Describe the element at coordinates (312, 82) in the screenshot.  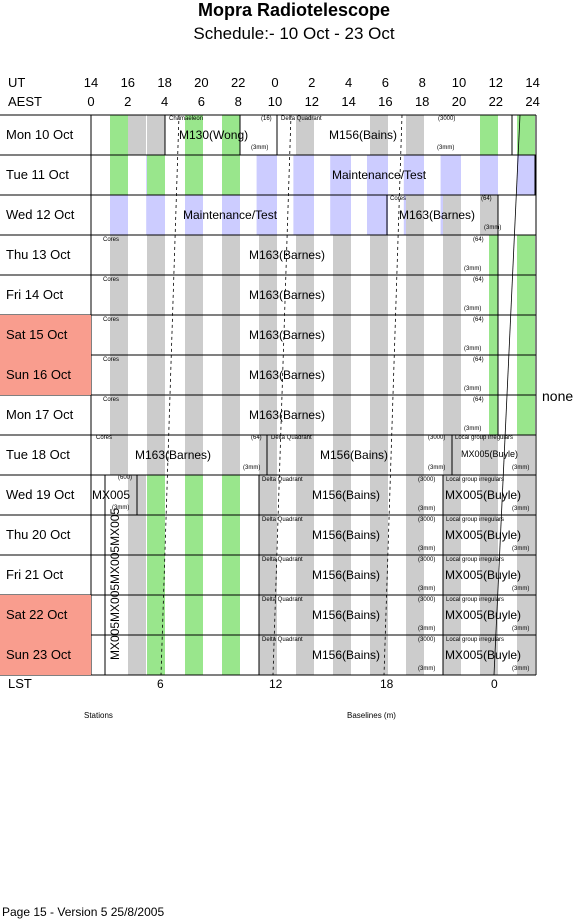
I see `ut-tick: 2` at that location.